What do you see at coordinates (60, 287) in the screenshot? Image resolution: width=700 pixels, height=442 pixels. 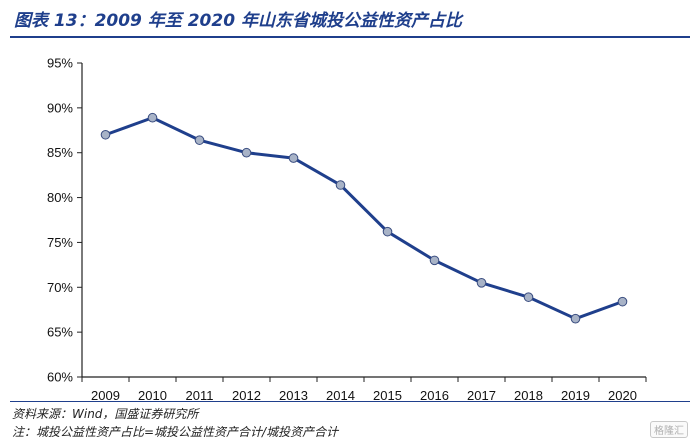 I see `y-tick-label: 70%` at bounding box center [60, 287].